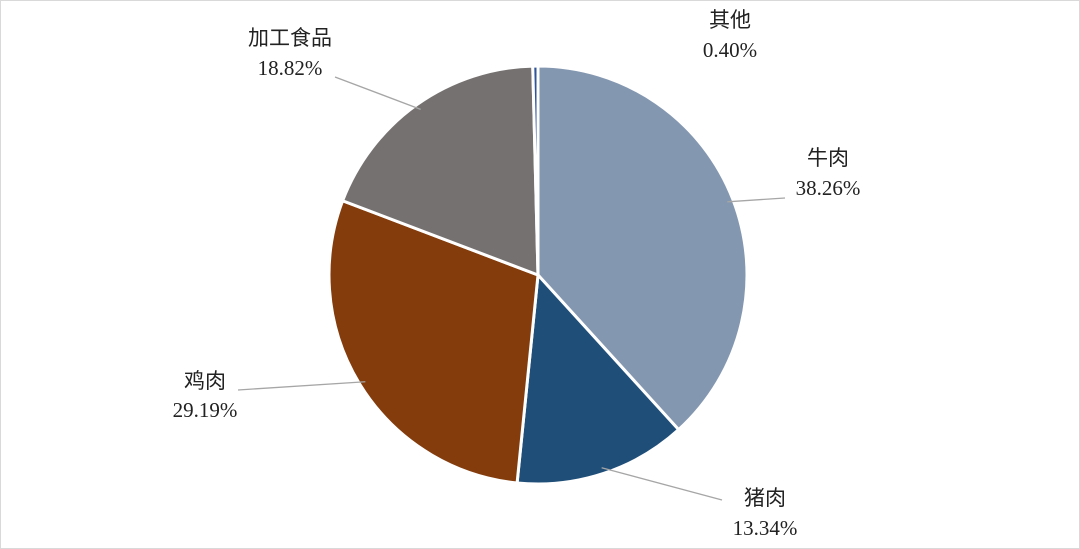  Describe the element at coordinates (290, 68) in the screenshot. I see `slice-value-label: 18.82%` at that location.